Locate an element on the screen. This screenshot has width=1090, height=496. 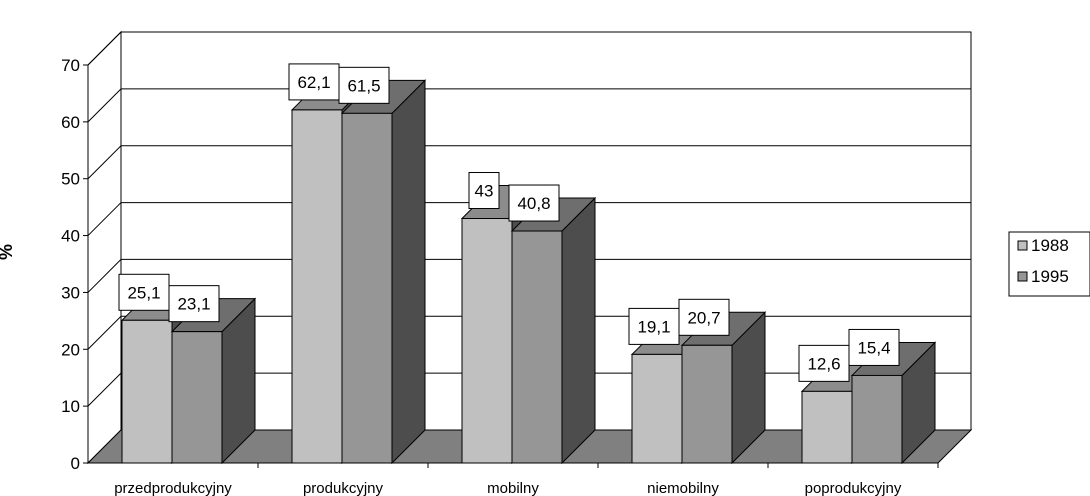
bar-1988-poprodukcyjny is located at coordinates (827, 427).